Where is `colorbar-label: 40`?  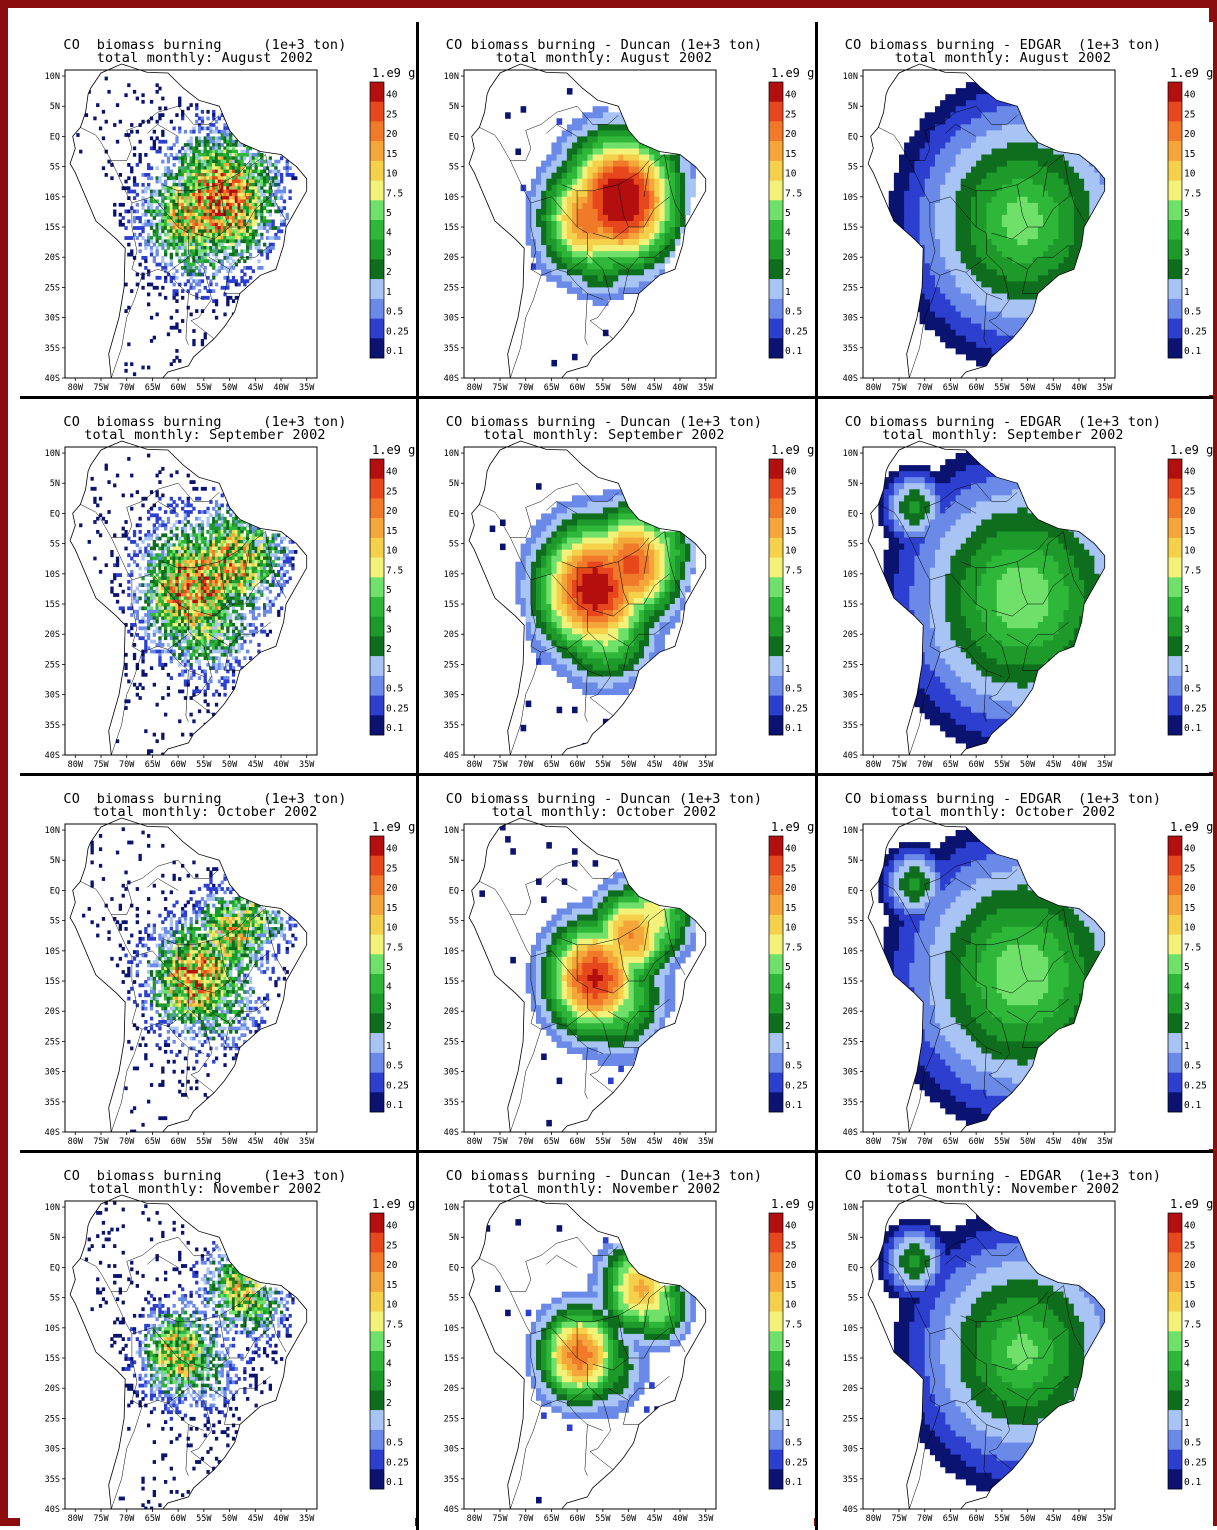 colorbar-label: 40 is located at coordinates (791, 1226).